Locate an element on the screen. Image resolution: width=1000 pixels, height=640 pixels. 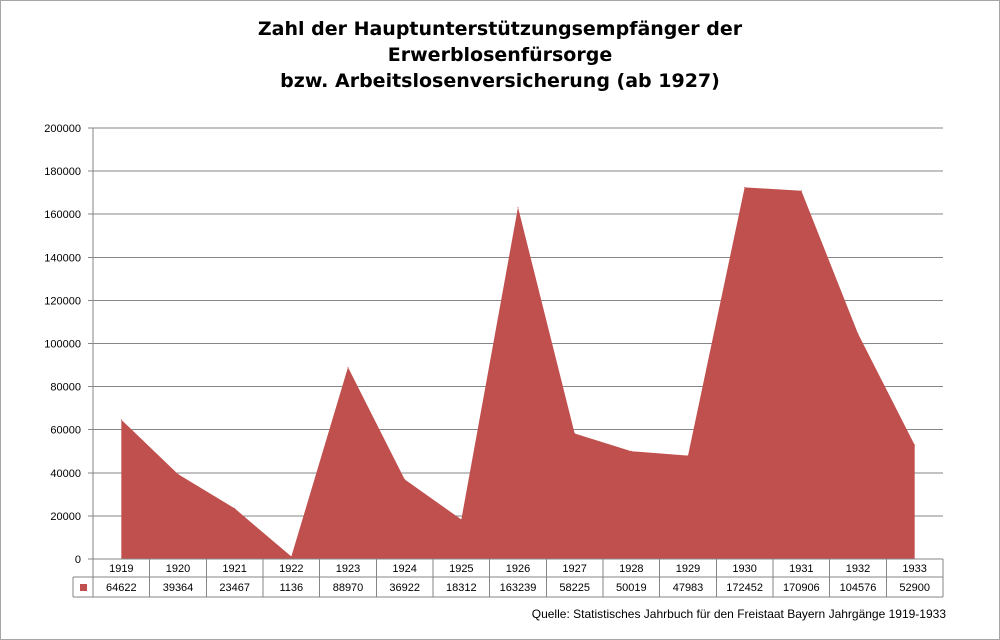
y-tick-label: 120000 is located at coordinates (62, 301).